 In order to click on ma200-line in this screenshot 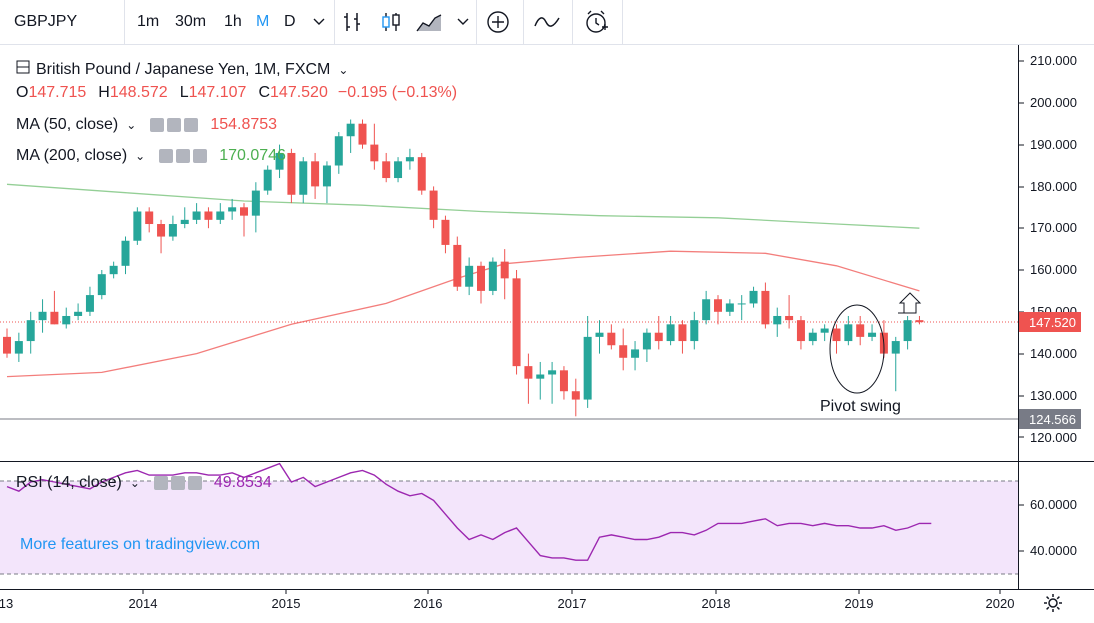, I will do `click(463, 206)`.